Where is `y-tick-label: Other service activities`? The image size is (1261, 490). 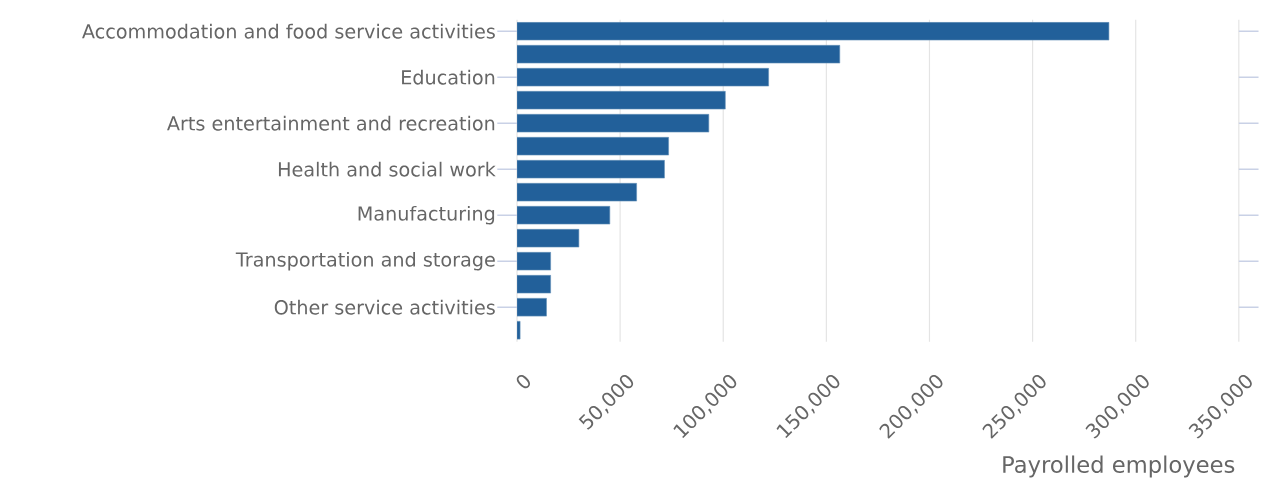
y-tick-label: Other service activities is located at coordinates (384, 307).